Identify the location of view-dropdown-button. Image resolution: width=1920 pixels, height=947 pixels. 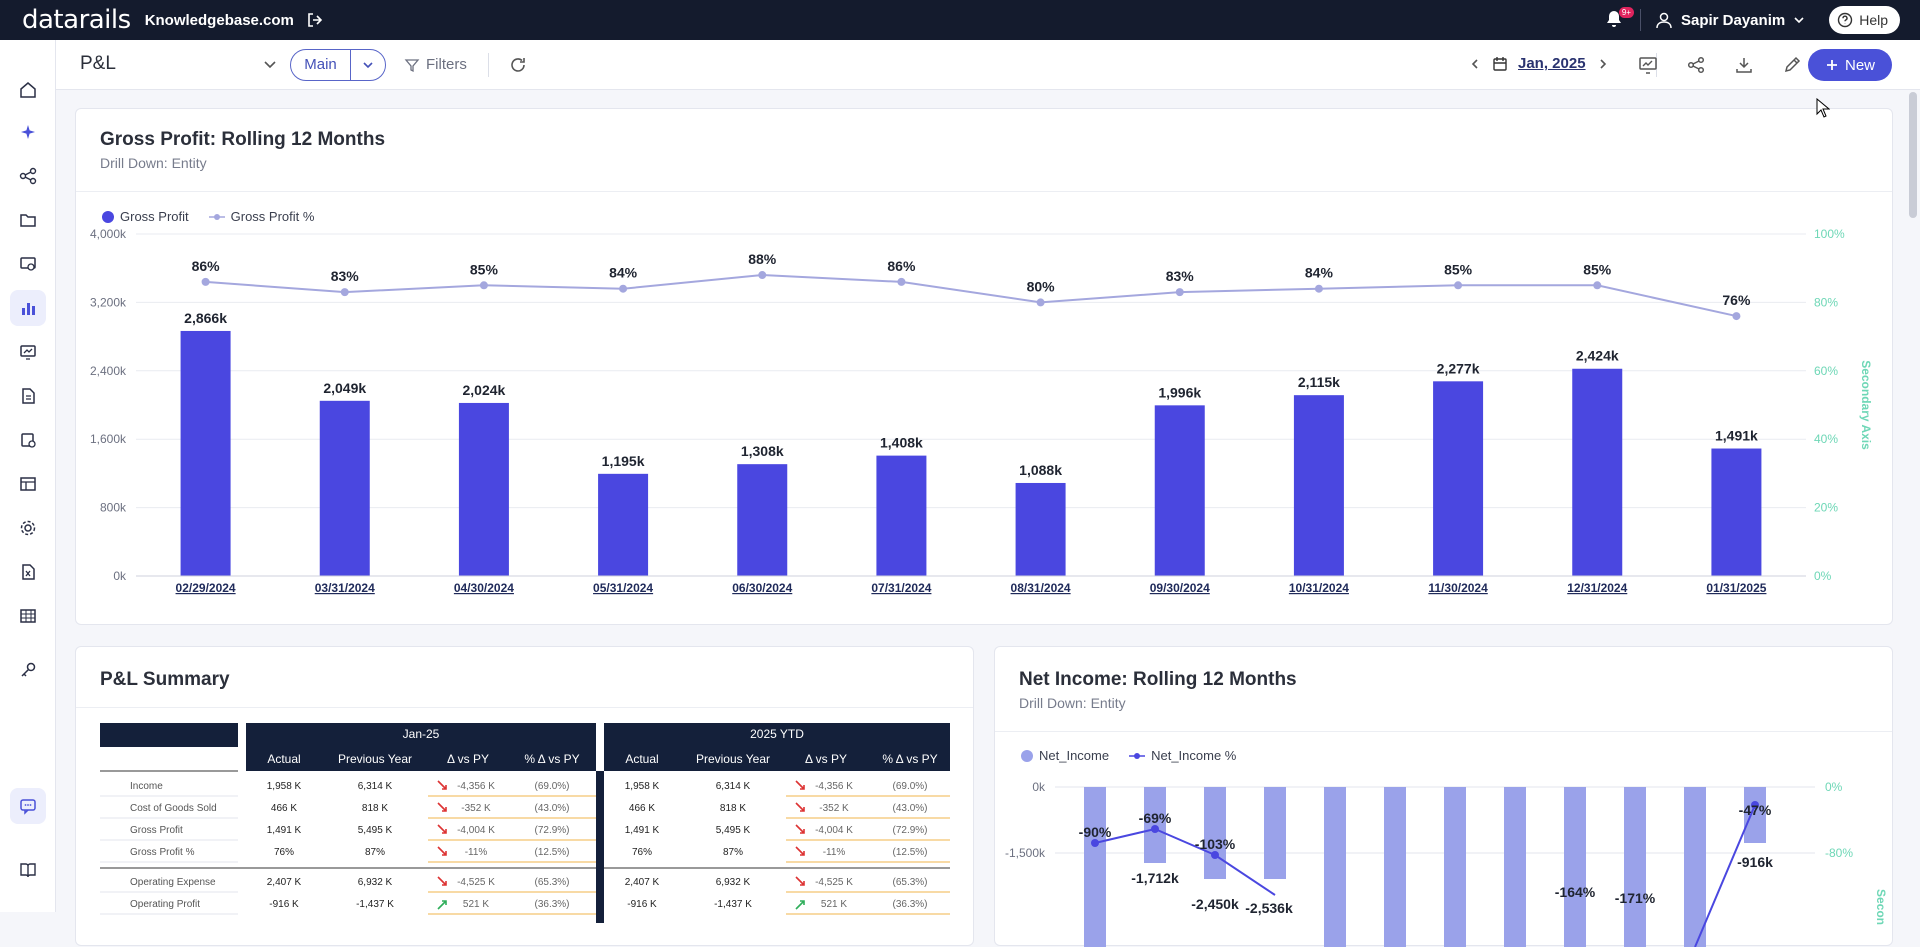
(368, 65).